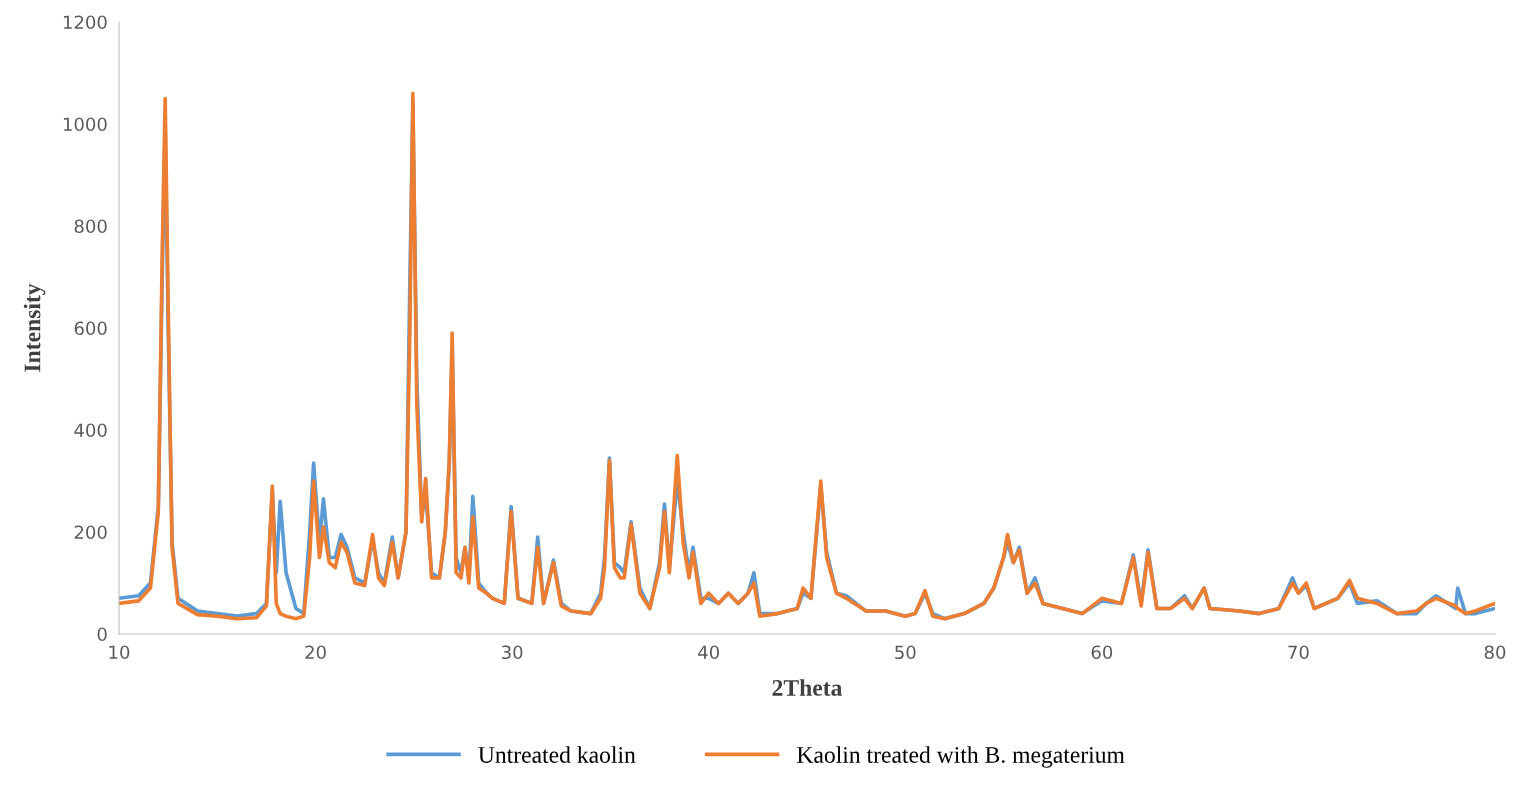  I want to click on y-tick-label: 800, so click(90, 226).